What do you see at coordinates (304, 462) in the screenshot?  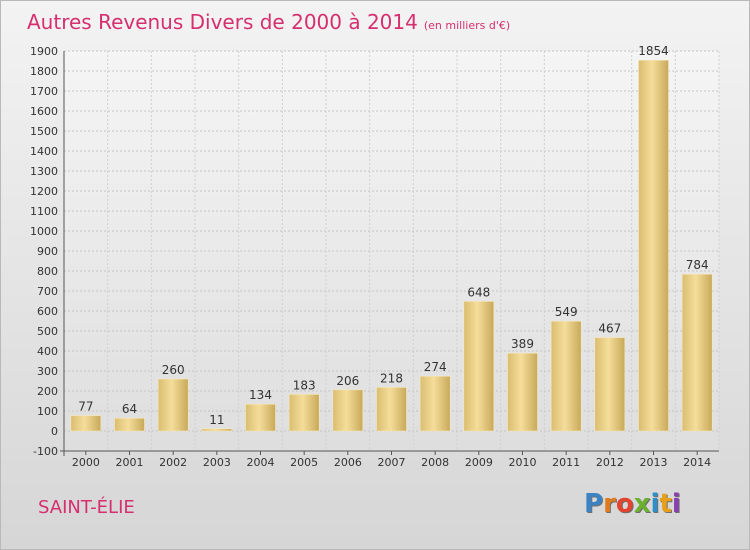 I see `x-tick-label: 2005` at bounding box center [304, 462].